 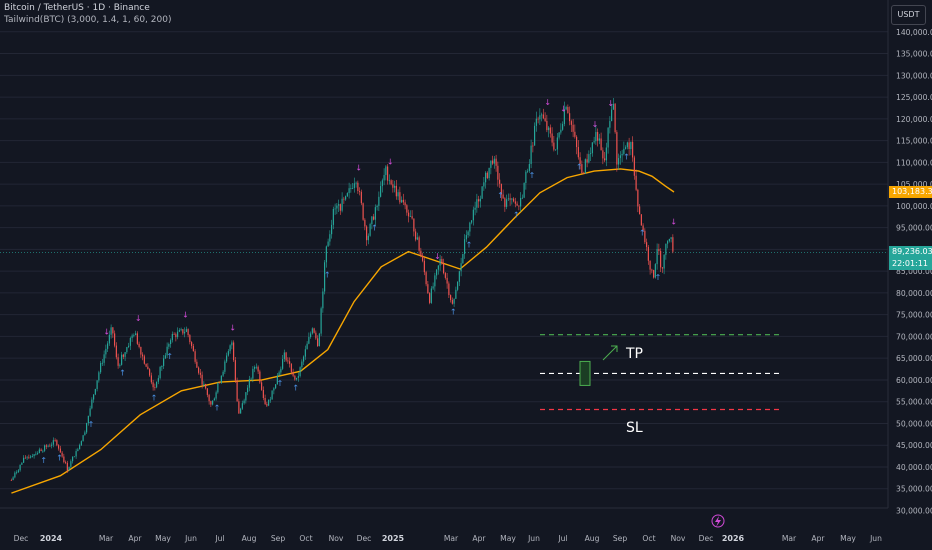 I want to click on indicator-legend: Tailwind(BTC) (3,000, 1.4, 1, 60, 200), so click(x=88, y=20).